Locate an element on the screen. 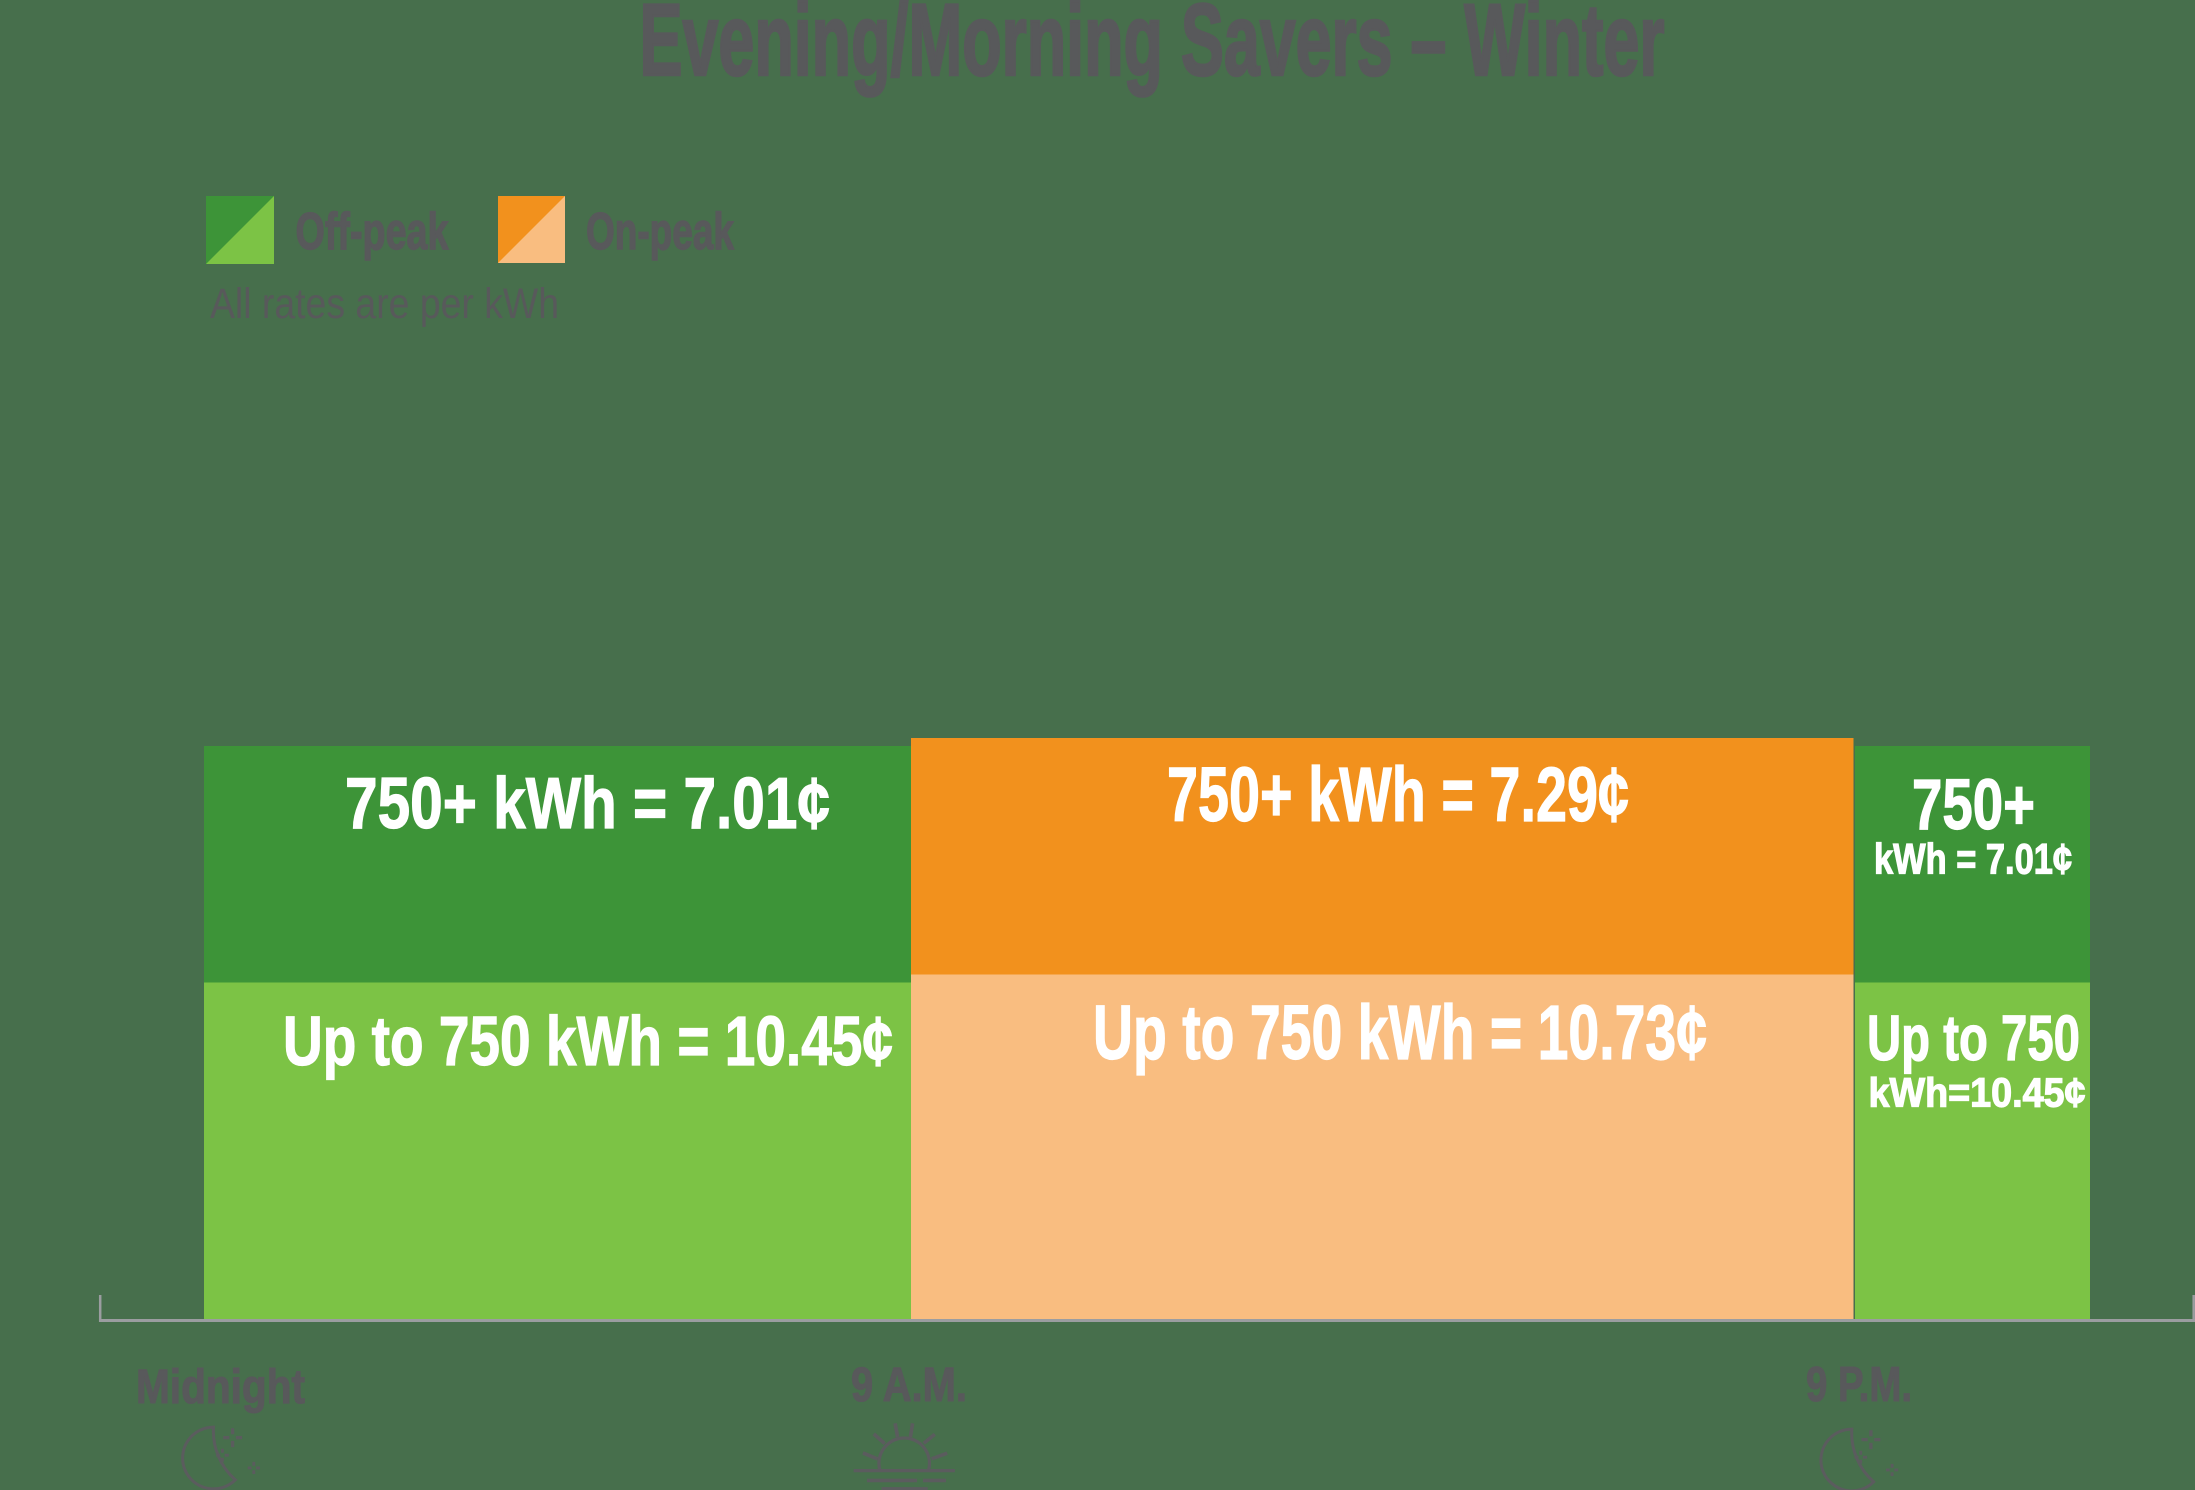 Image resolution: width=2195 pixels, height=1490 pixels. svg-text: 9 A.M. is located at coordinates (909, 1385).